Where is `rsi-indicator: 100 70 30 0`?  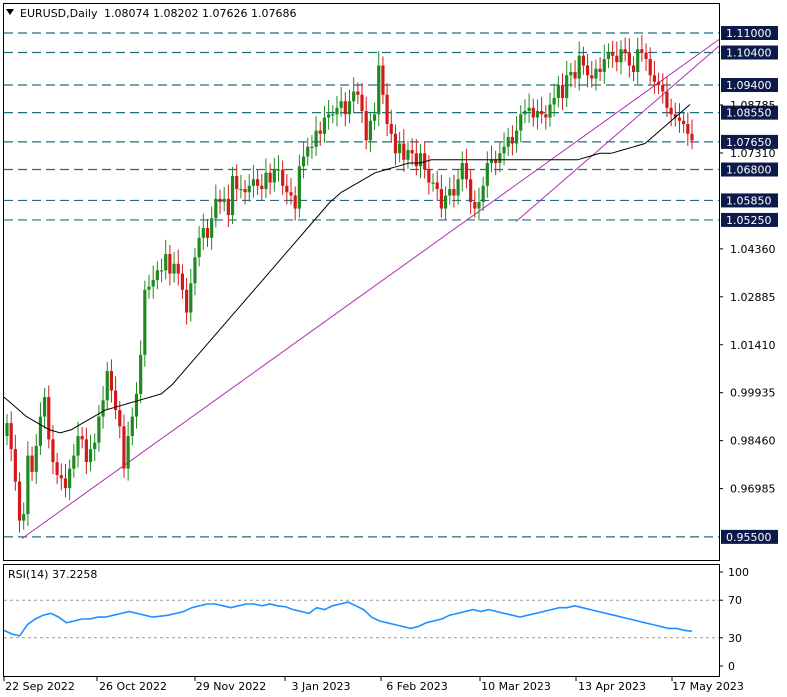 rsi-indicator: 100 70 30 0 is located at coordinates (376, 619).